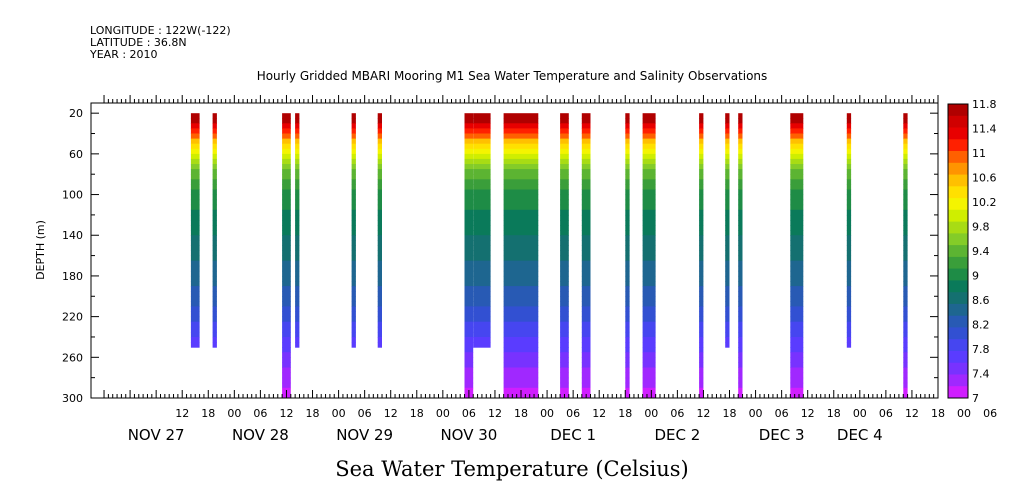  Describe the element at coordinates (72, 276) in the screenshot. I see `y-tick-label: 180` at that location.